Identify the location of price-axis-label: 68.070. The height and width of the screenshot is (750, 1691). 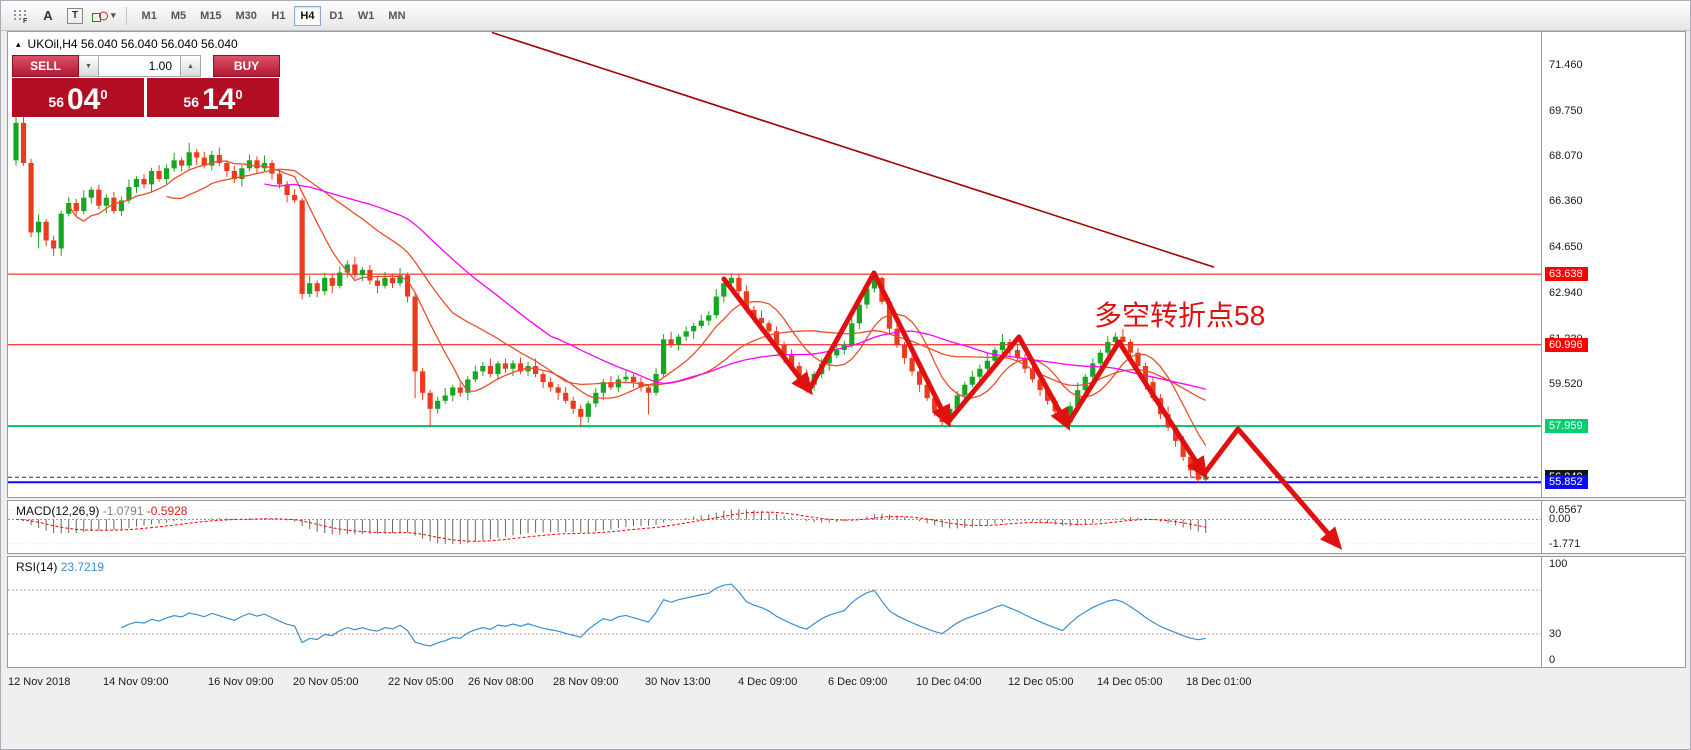
(1566, 155).